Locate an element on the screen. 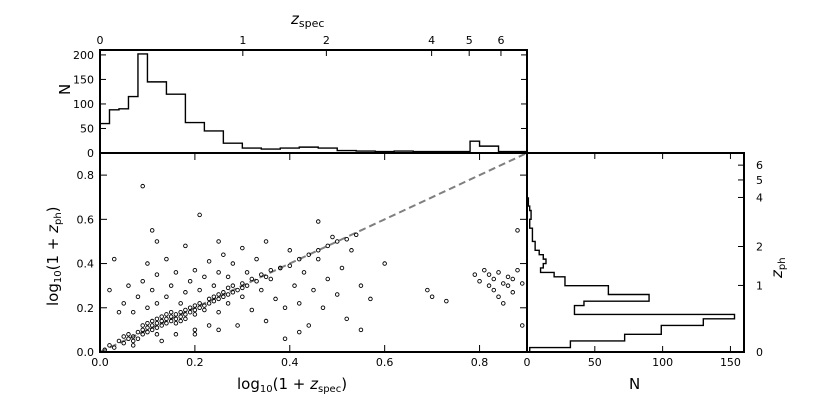  top-axis-tick-label: 4 is located at coordinates (431, 40).